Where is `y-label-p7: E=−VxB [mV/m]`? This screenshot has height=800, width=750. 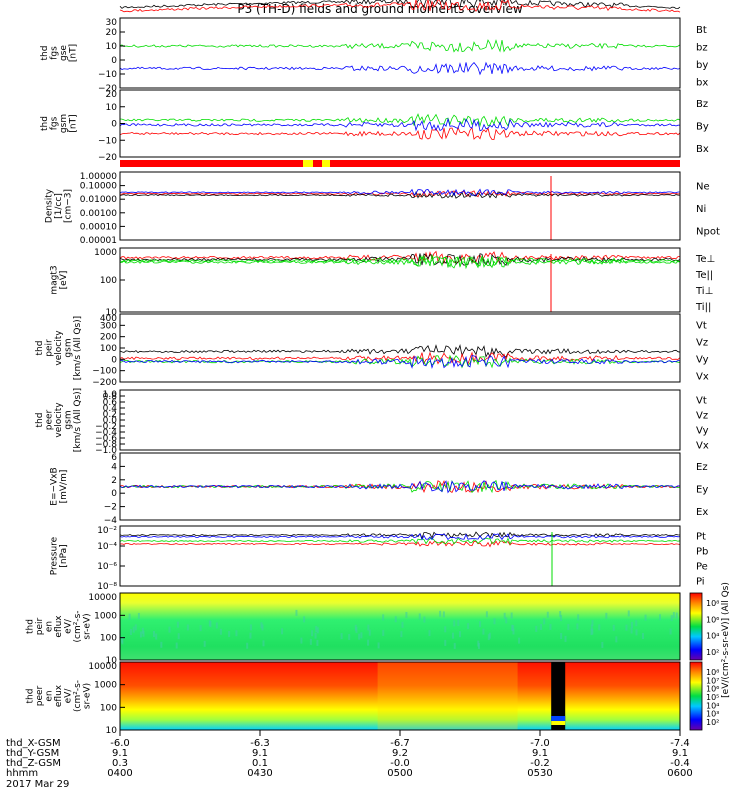
y-label-p7: E=−VxB [mV/m] is located at coordinates (59, 486).